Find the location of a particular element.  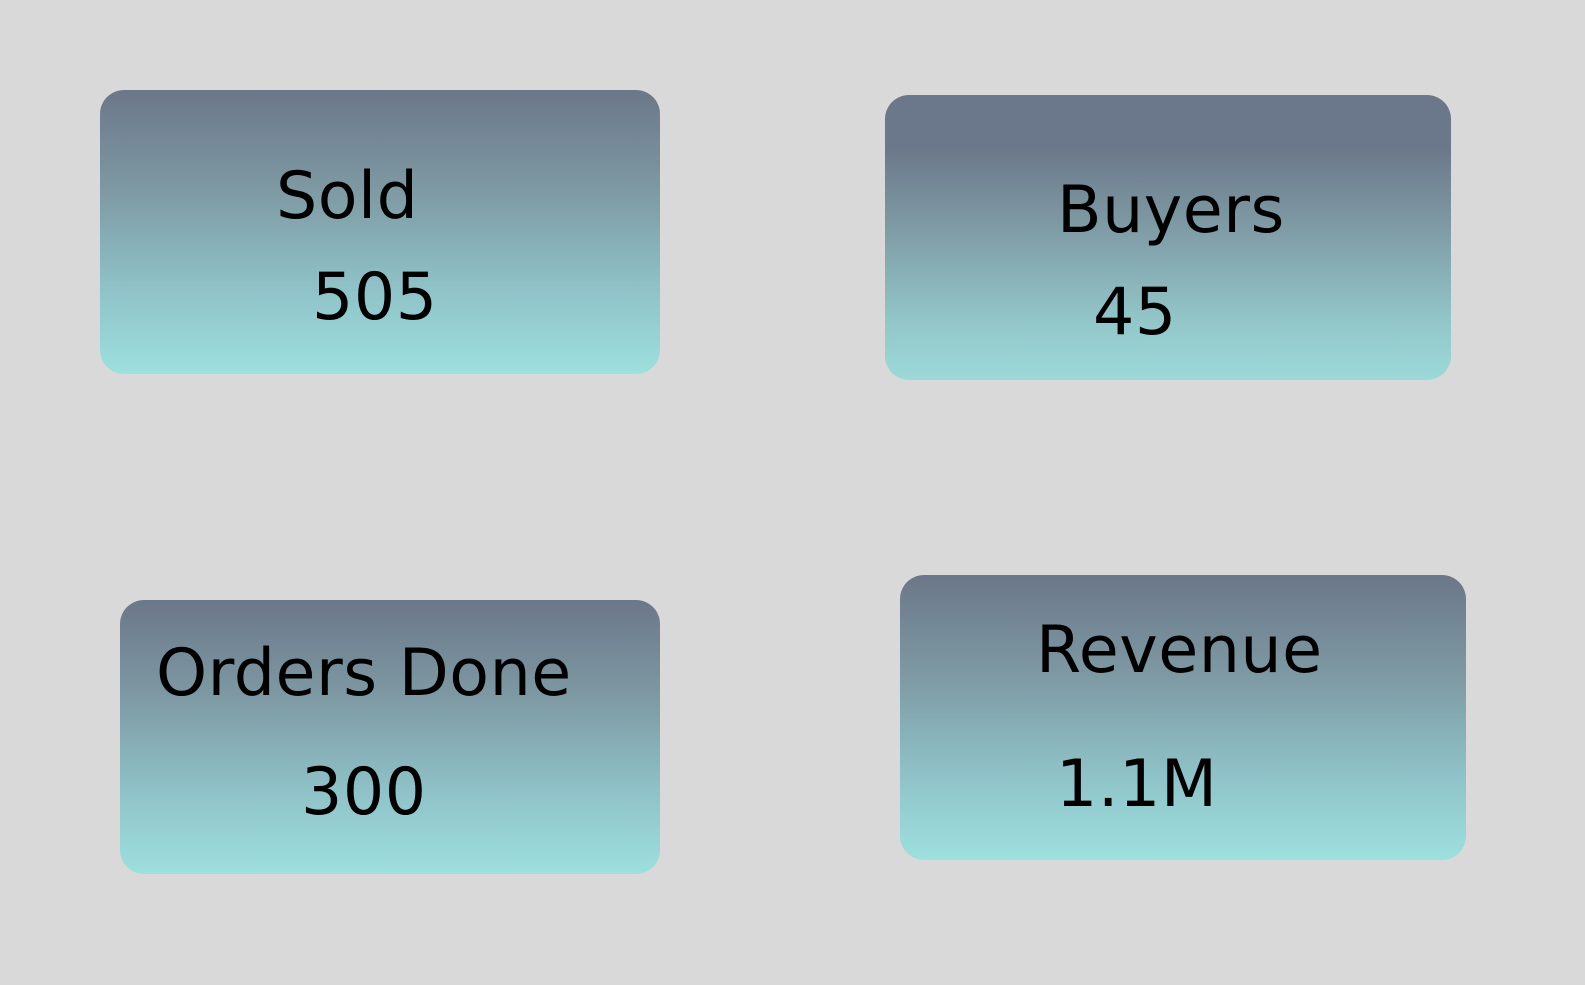

stat-card-revenue: Revenue 1.1M is located at coordinates (1183, 717).